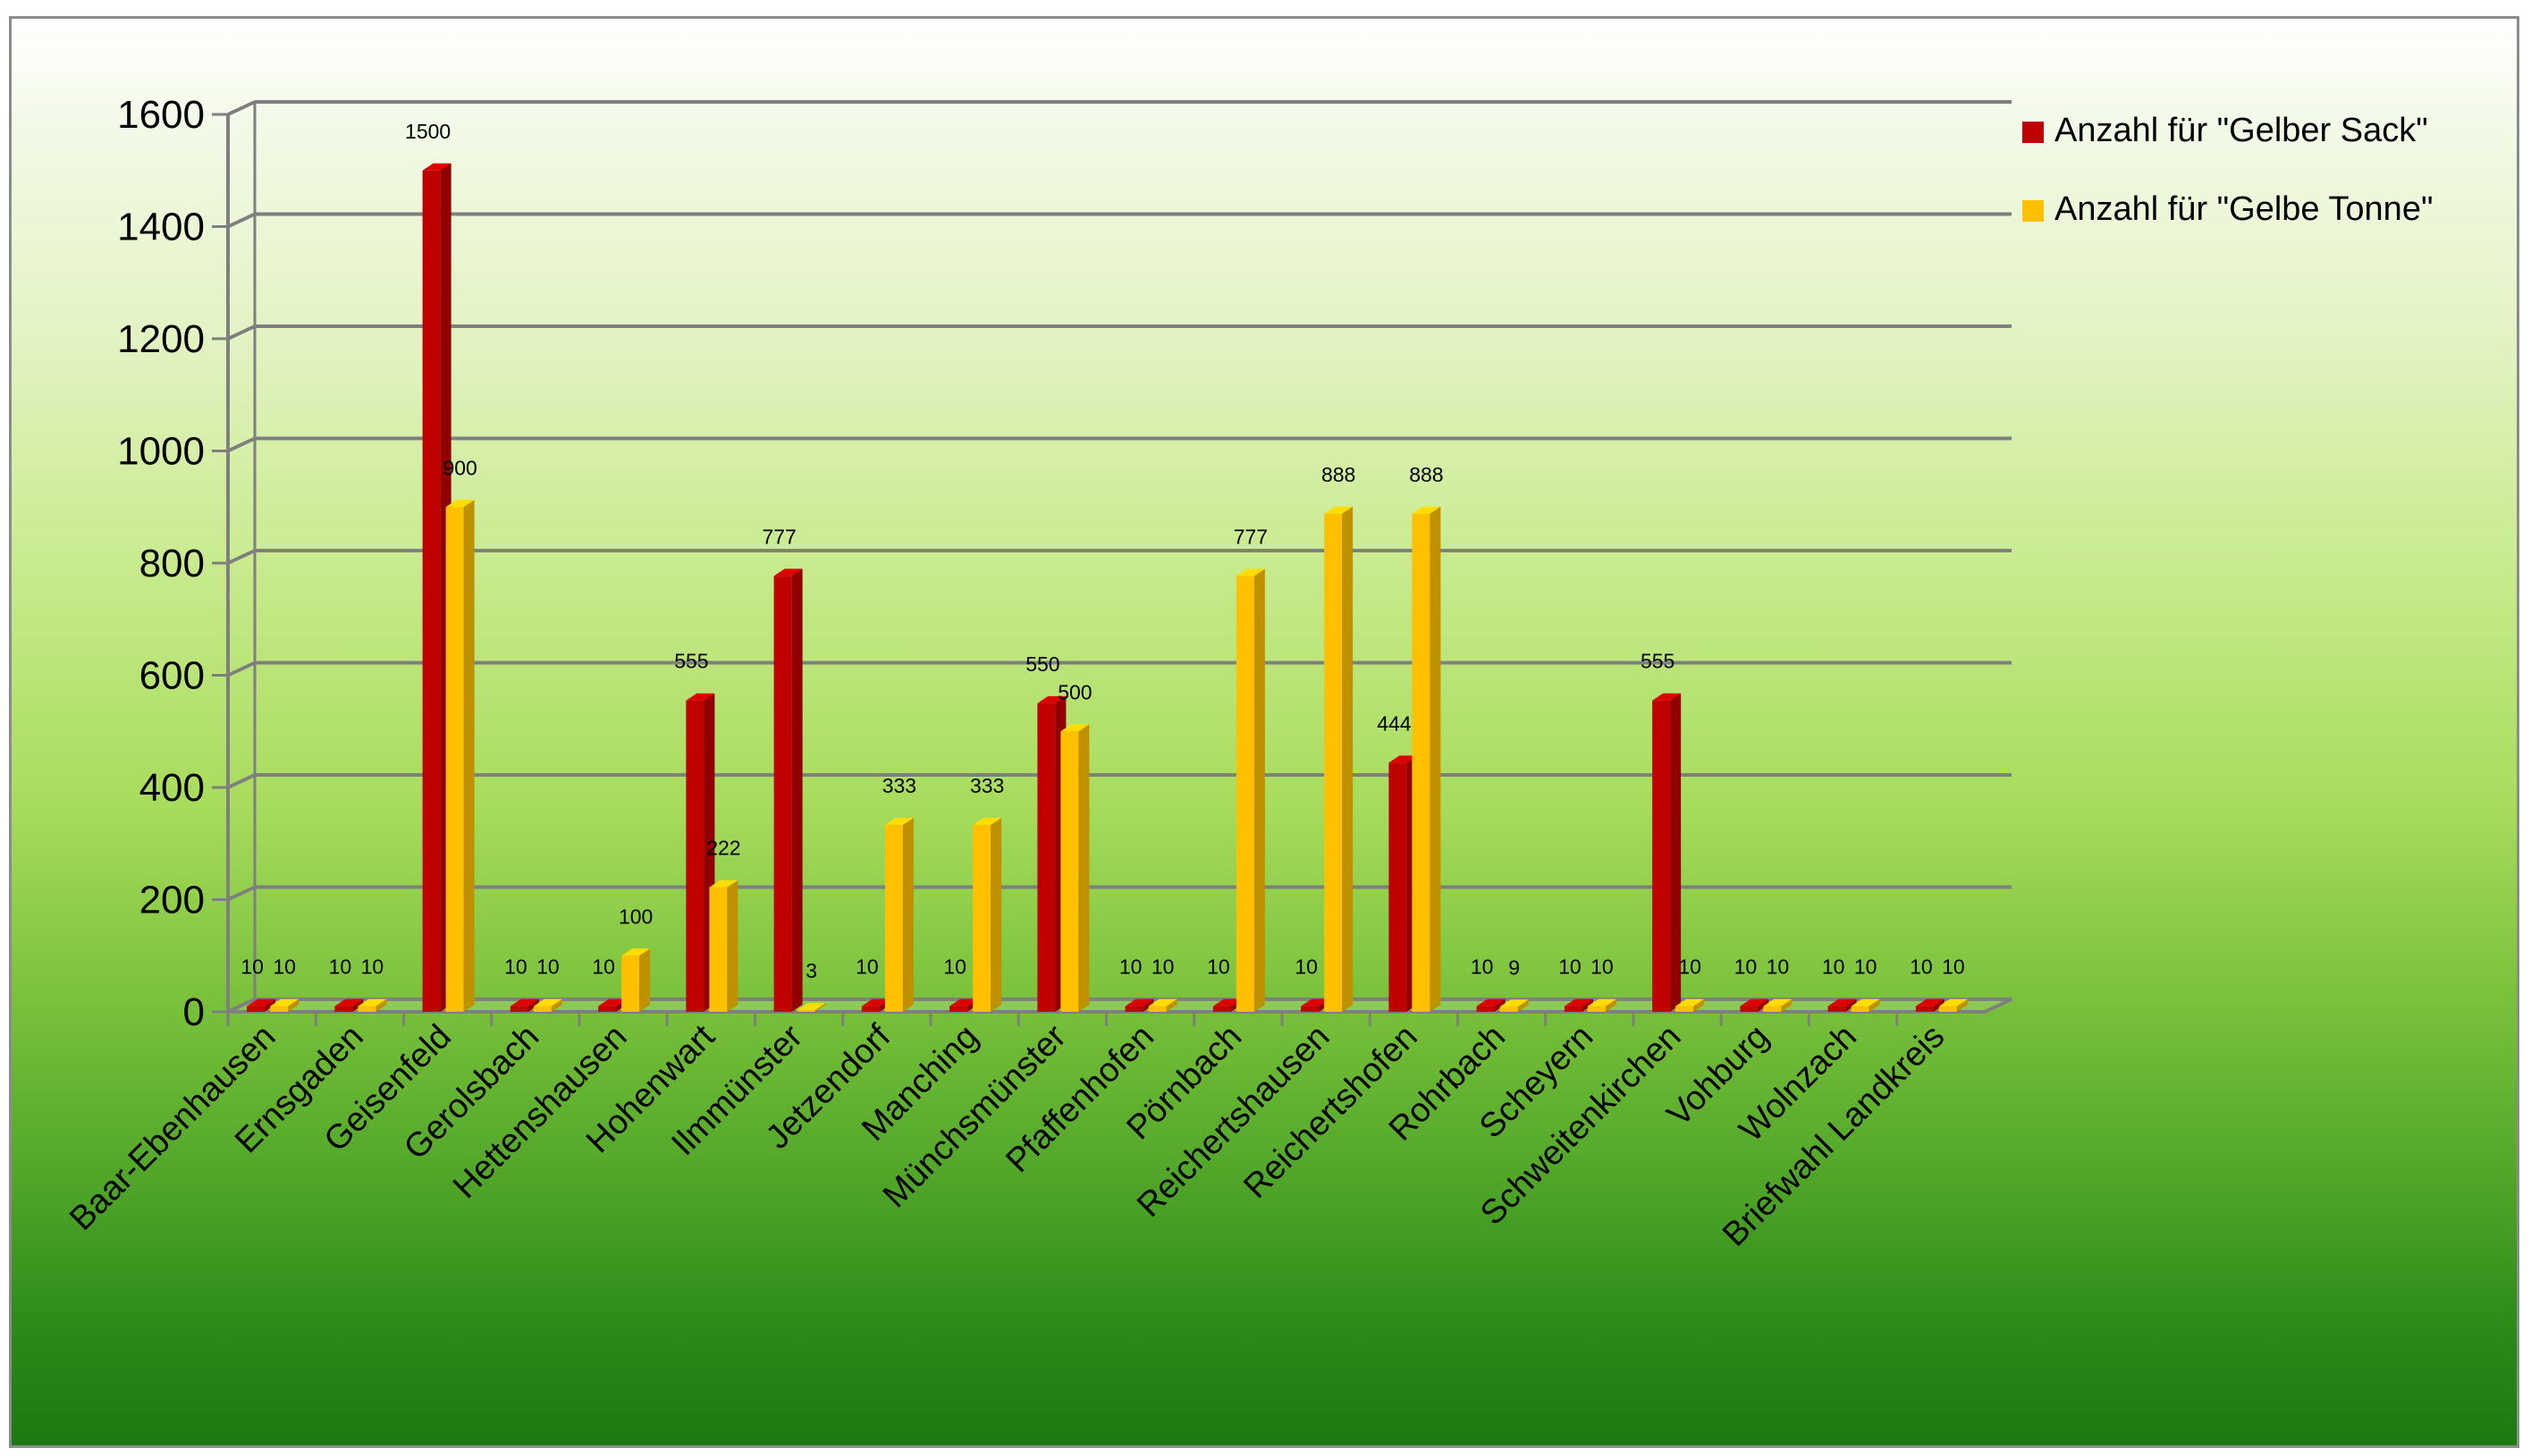 The height and width of the screenshot is (1456, 2531). I want to click on legend-label: Anzahl für "Gelbe Tonne", so click(2243, 209).